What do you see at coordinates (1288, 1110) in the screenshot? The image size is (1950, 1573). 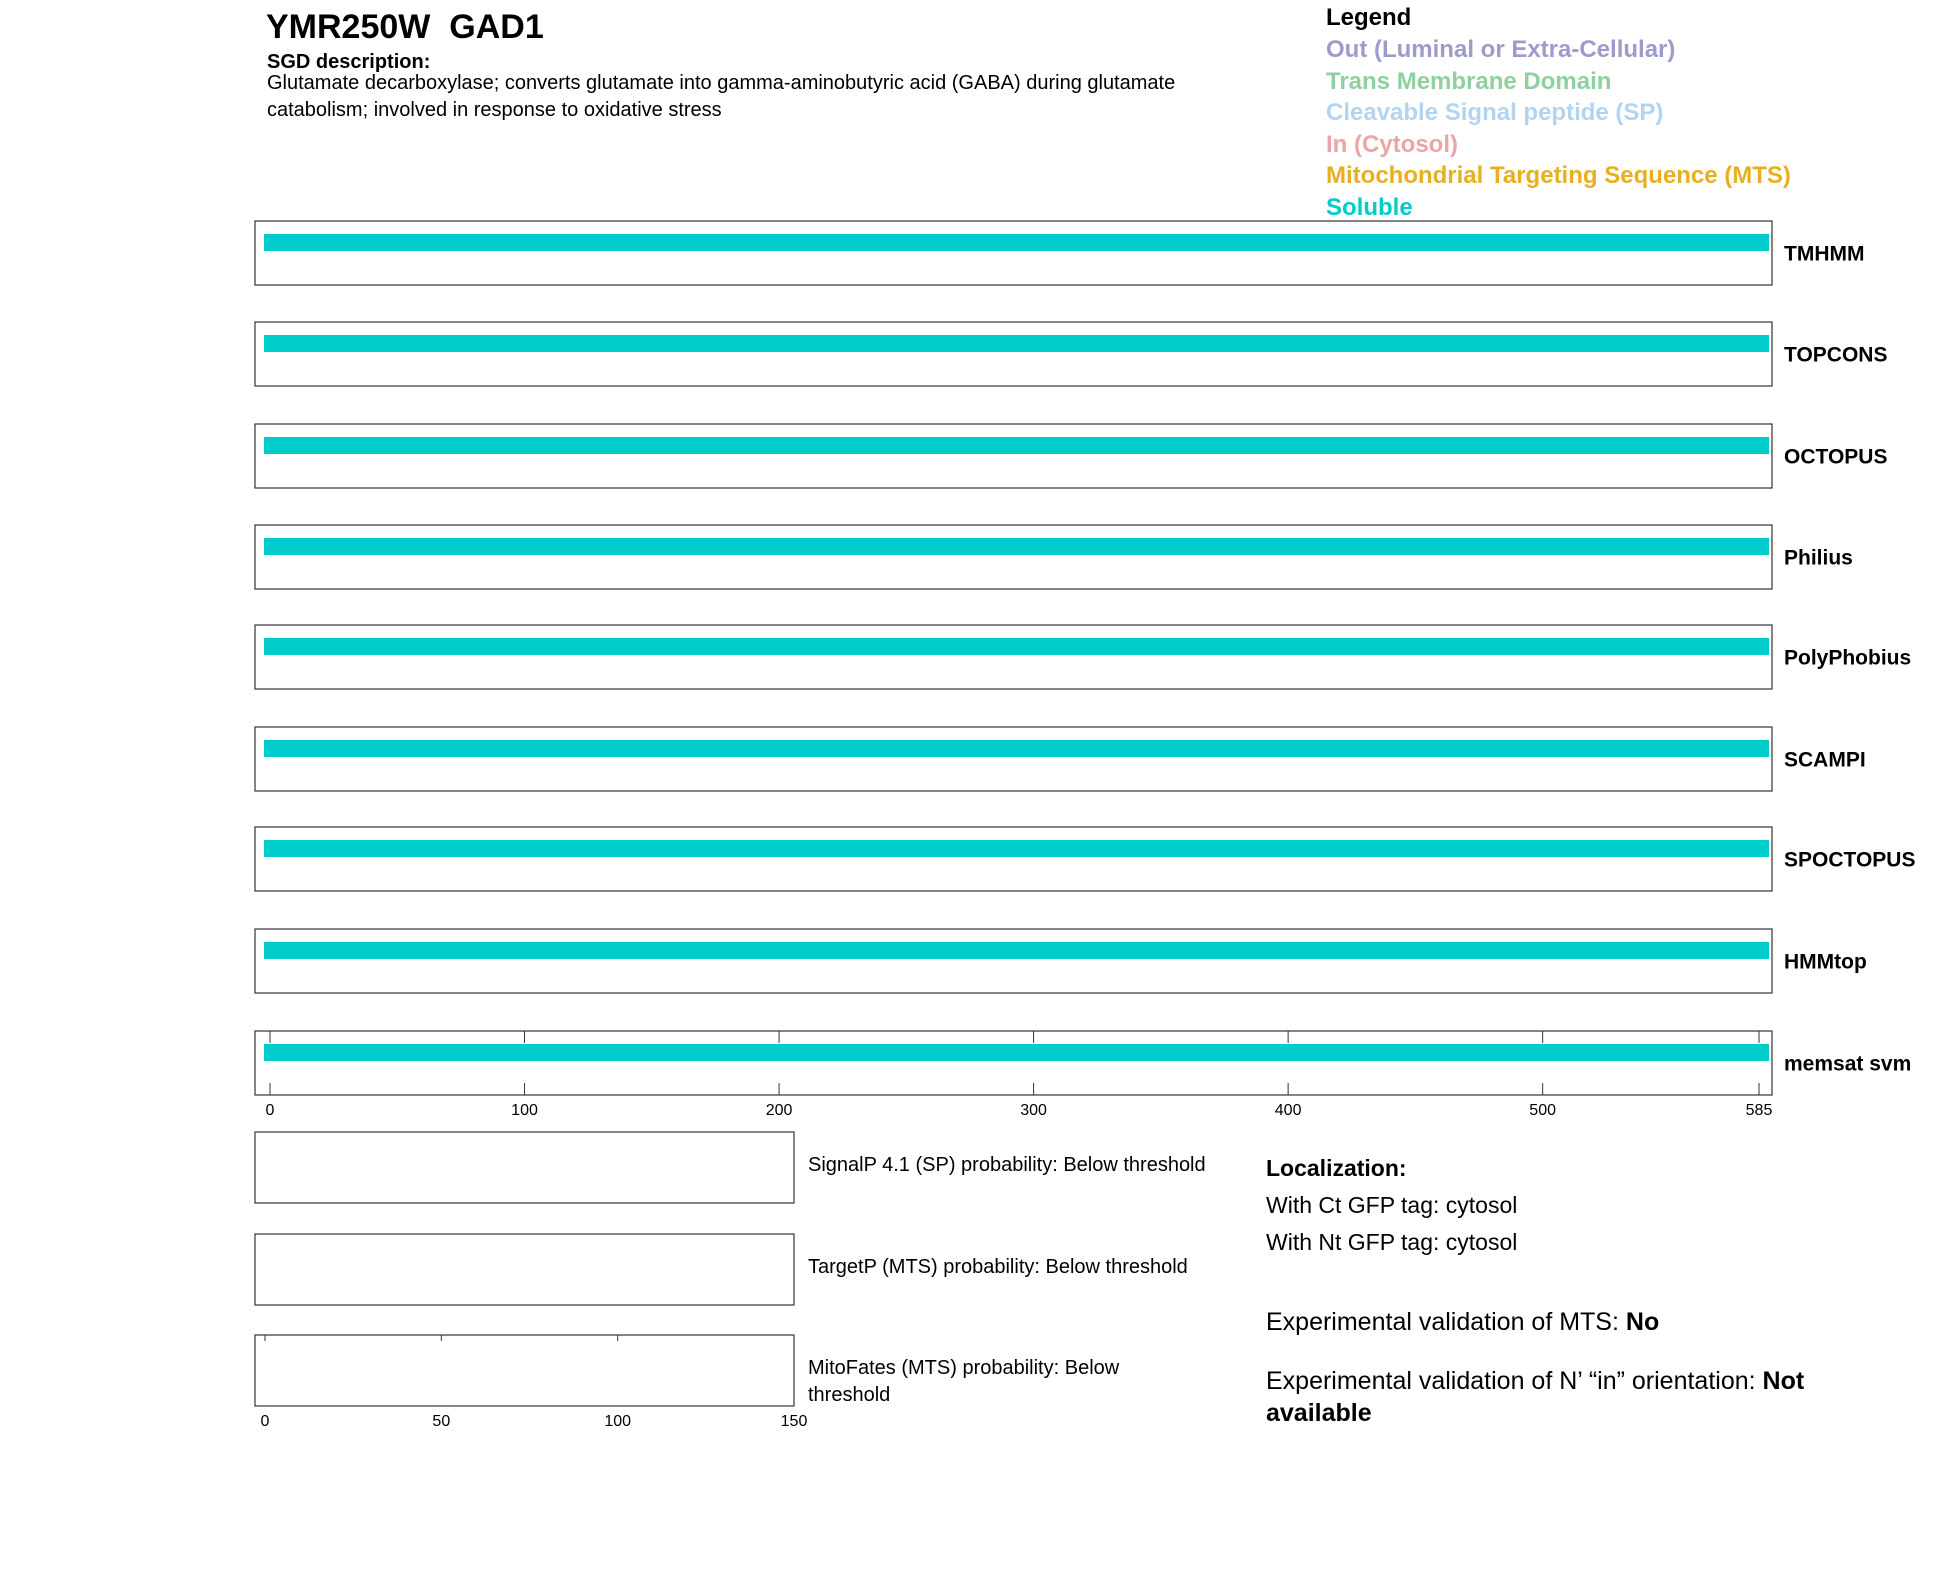 I see `x-tick-label: 400` at bounding box center [1288, 1110].